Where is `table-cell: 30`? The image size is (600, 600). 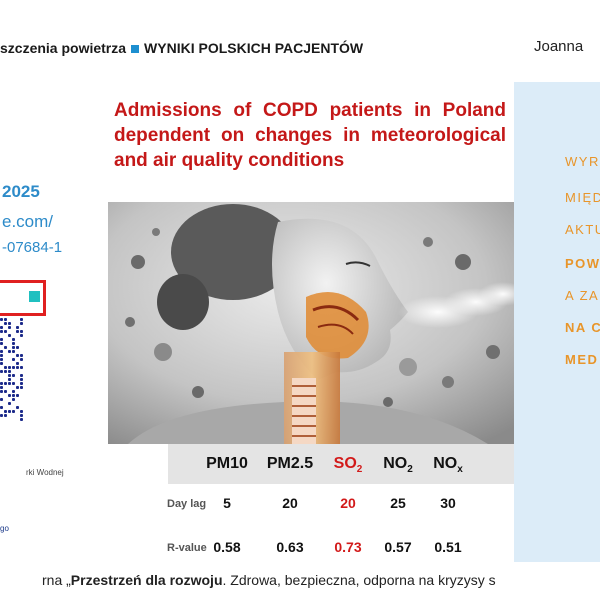 table-cell: 30 is located at coordinates (448, 503).